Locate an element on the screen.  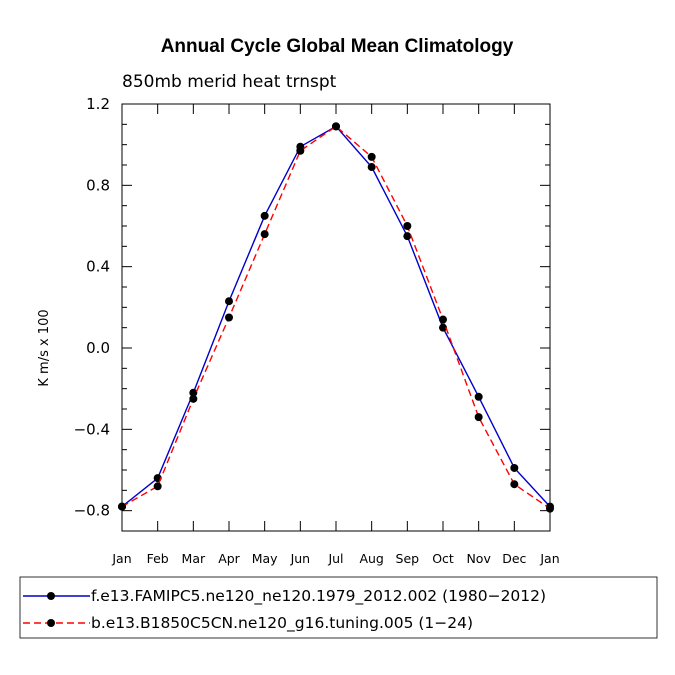
x-tick-labels: Jan Feb Mar Apr May Jun Jul Aug Sep Oct Nov Dec Jan is located at coordinates (335, 558).